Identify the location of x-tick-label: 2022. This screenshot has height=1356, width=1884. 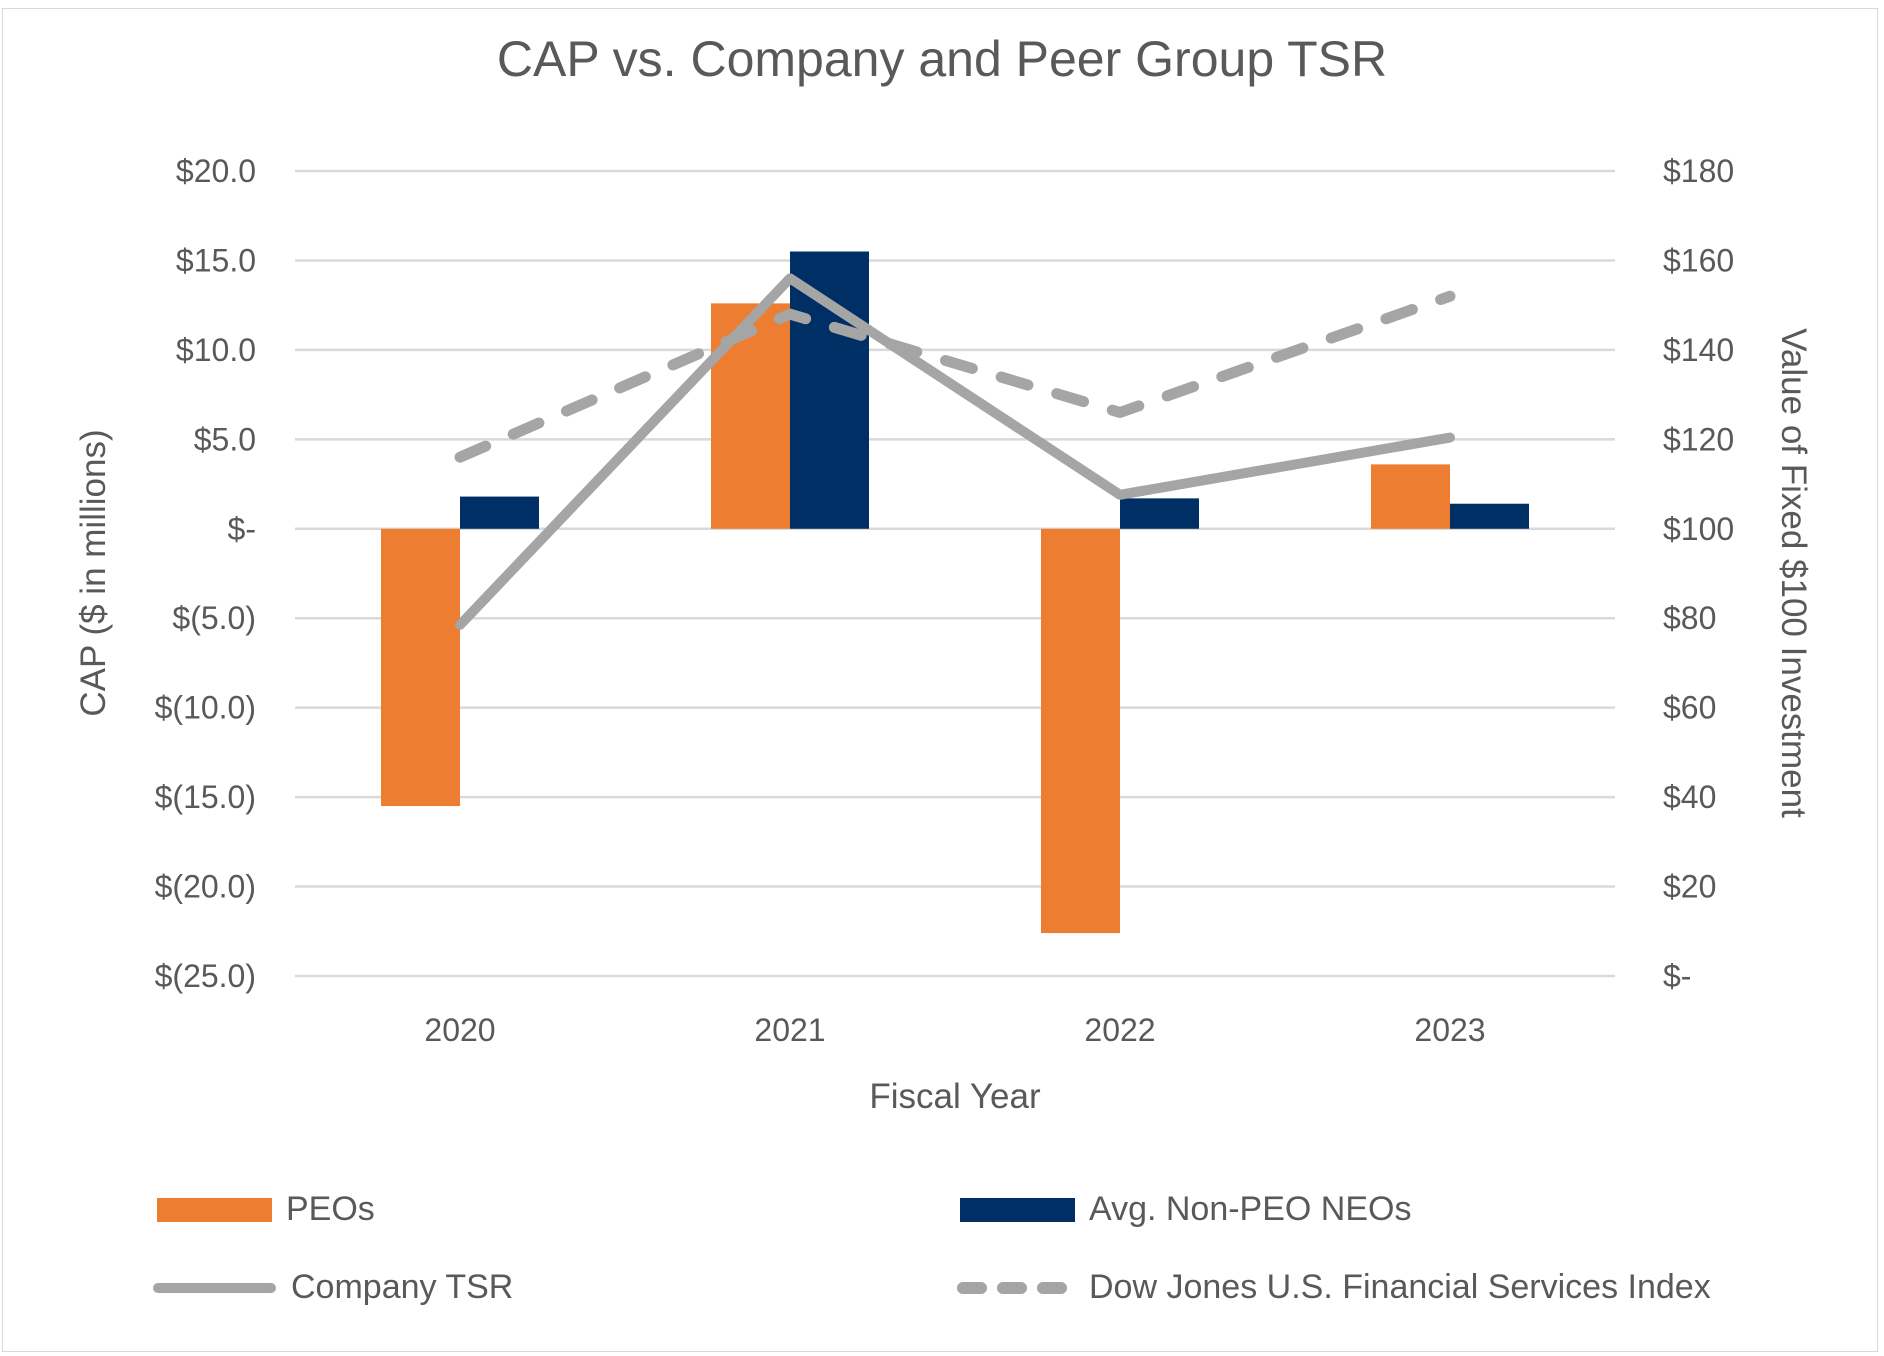
(1119, 1030).